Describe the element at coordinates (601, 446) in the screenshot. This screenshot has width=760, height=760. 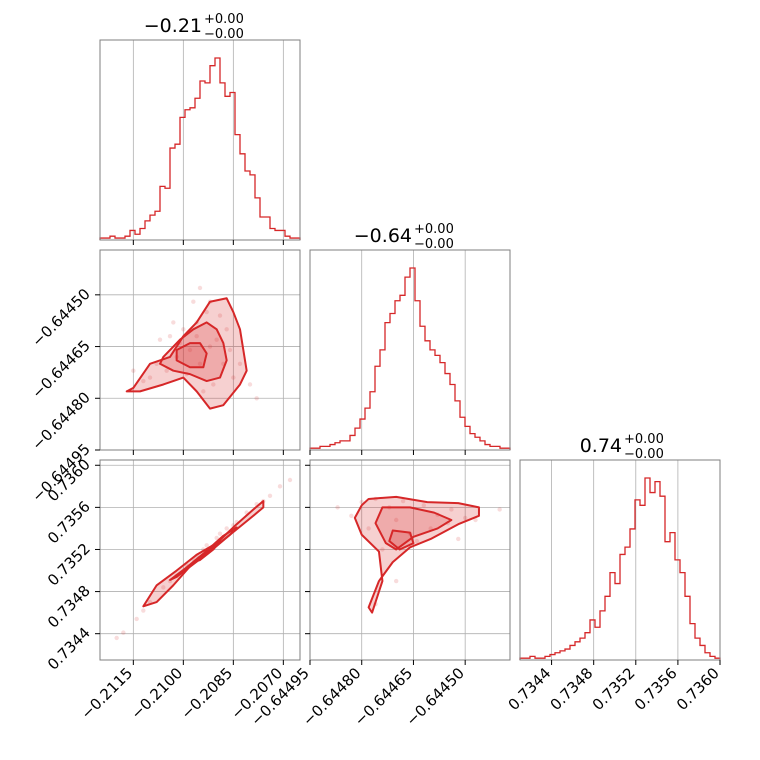
I see `panel-title-value: 0.74` at that location.